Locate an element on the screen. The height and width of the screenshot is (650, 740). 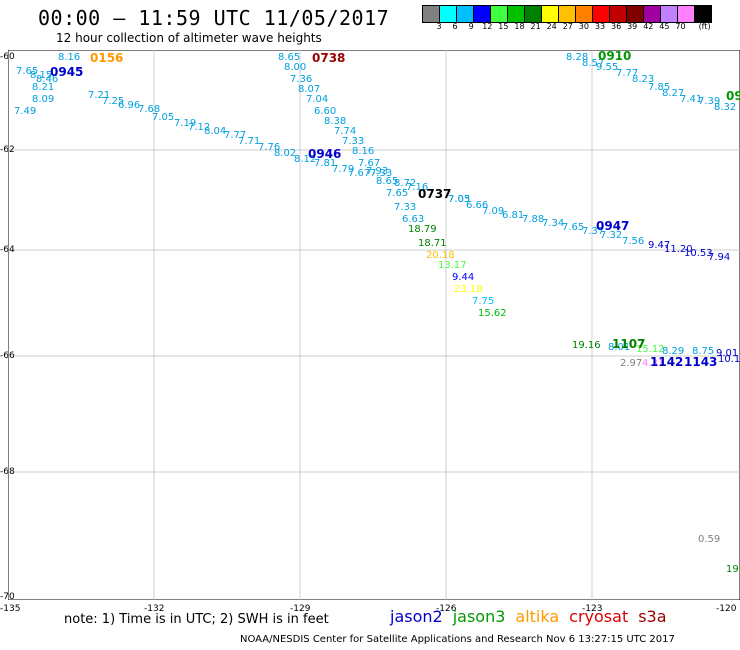
time-label: 1143 is located at coordinates (700, 362).